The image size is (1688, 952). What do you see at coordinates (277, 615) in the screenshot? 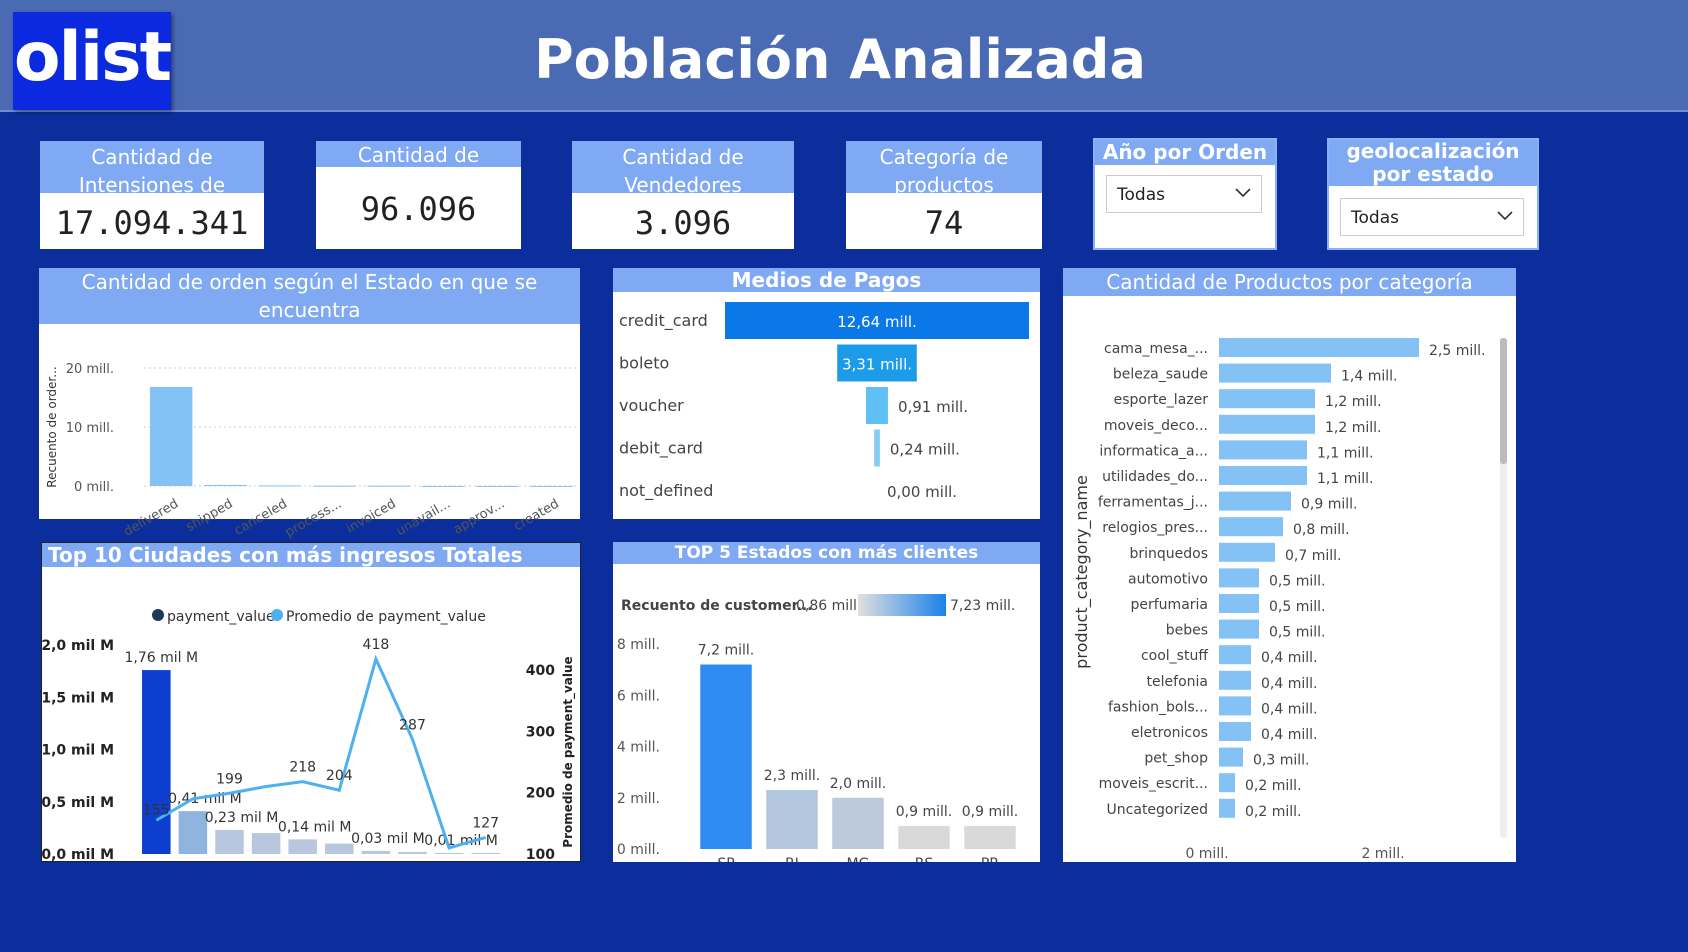
I see `legend-marker` at bounding box center [277, 615].